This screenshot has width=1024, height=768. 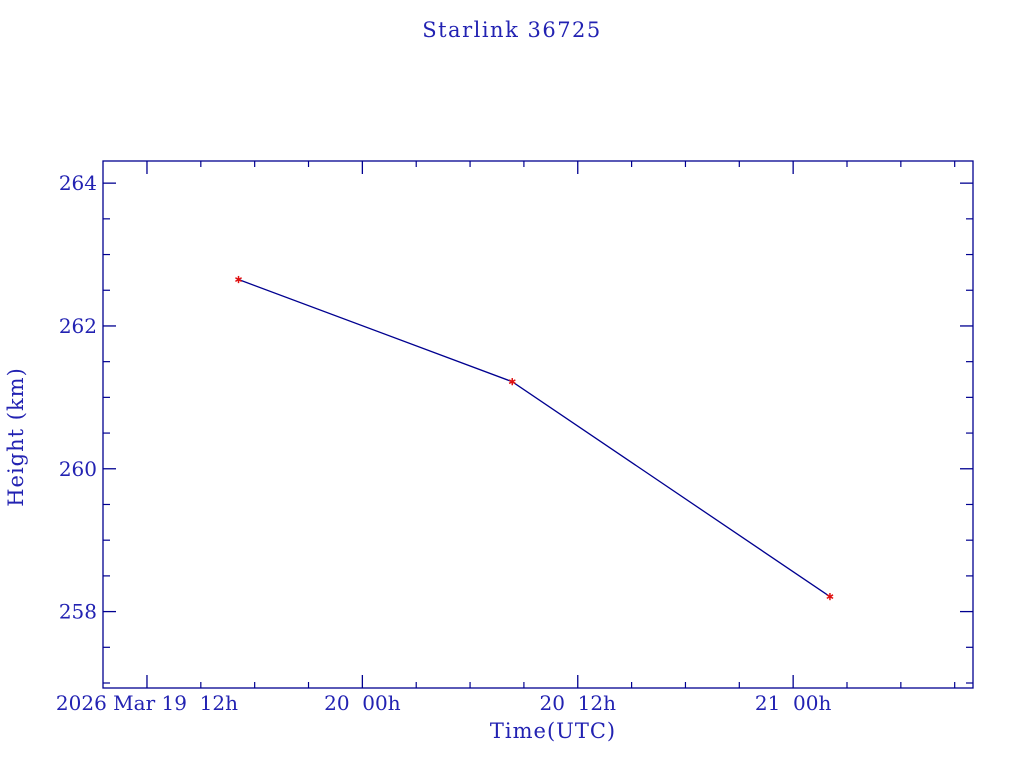 I want to click on y-tick-label: 260, so click(x=78, y=469).